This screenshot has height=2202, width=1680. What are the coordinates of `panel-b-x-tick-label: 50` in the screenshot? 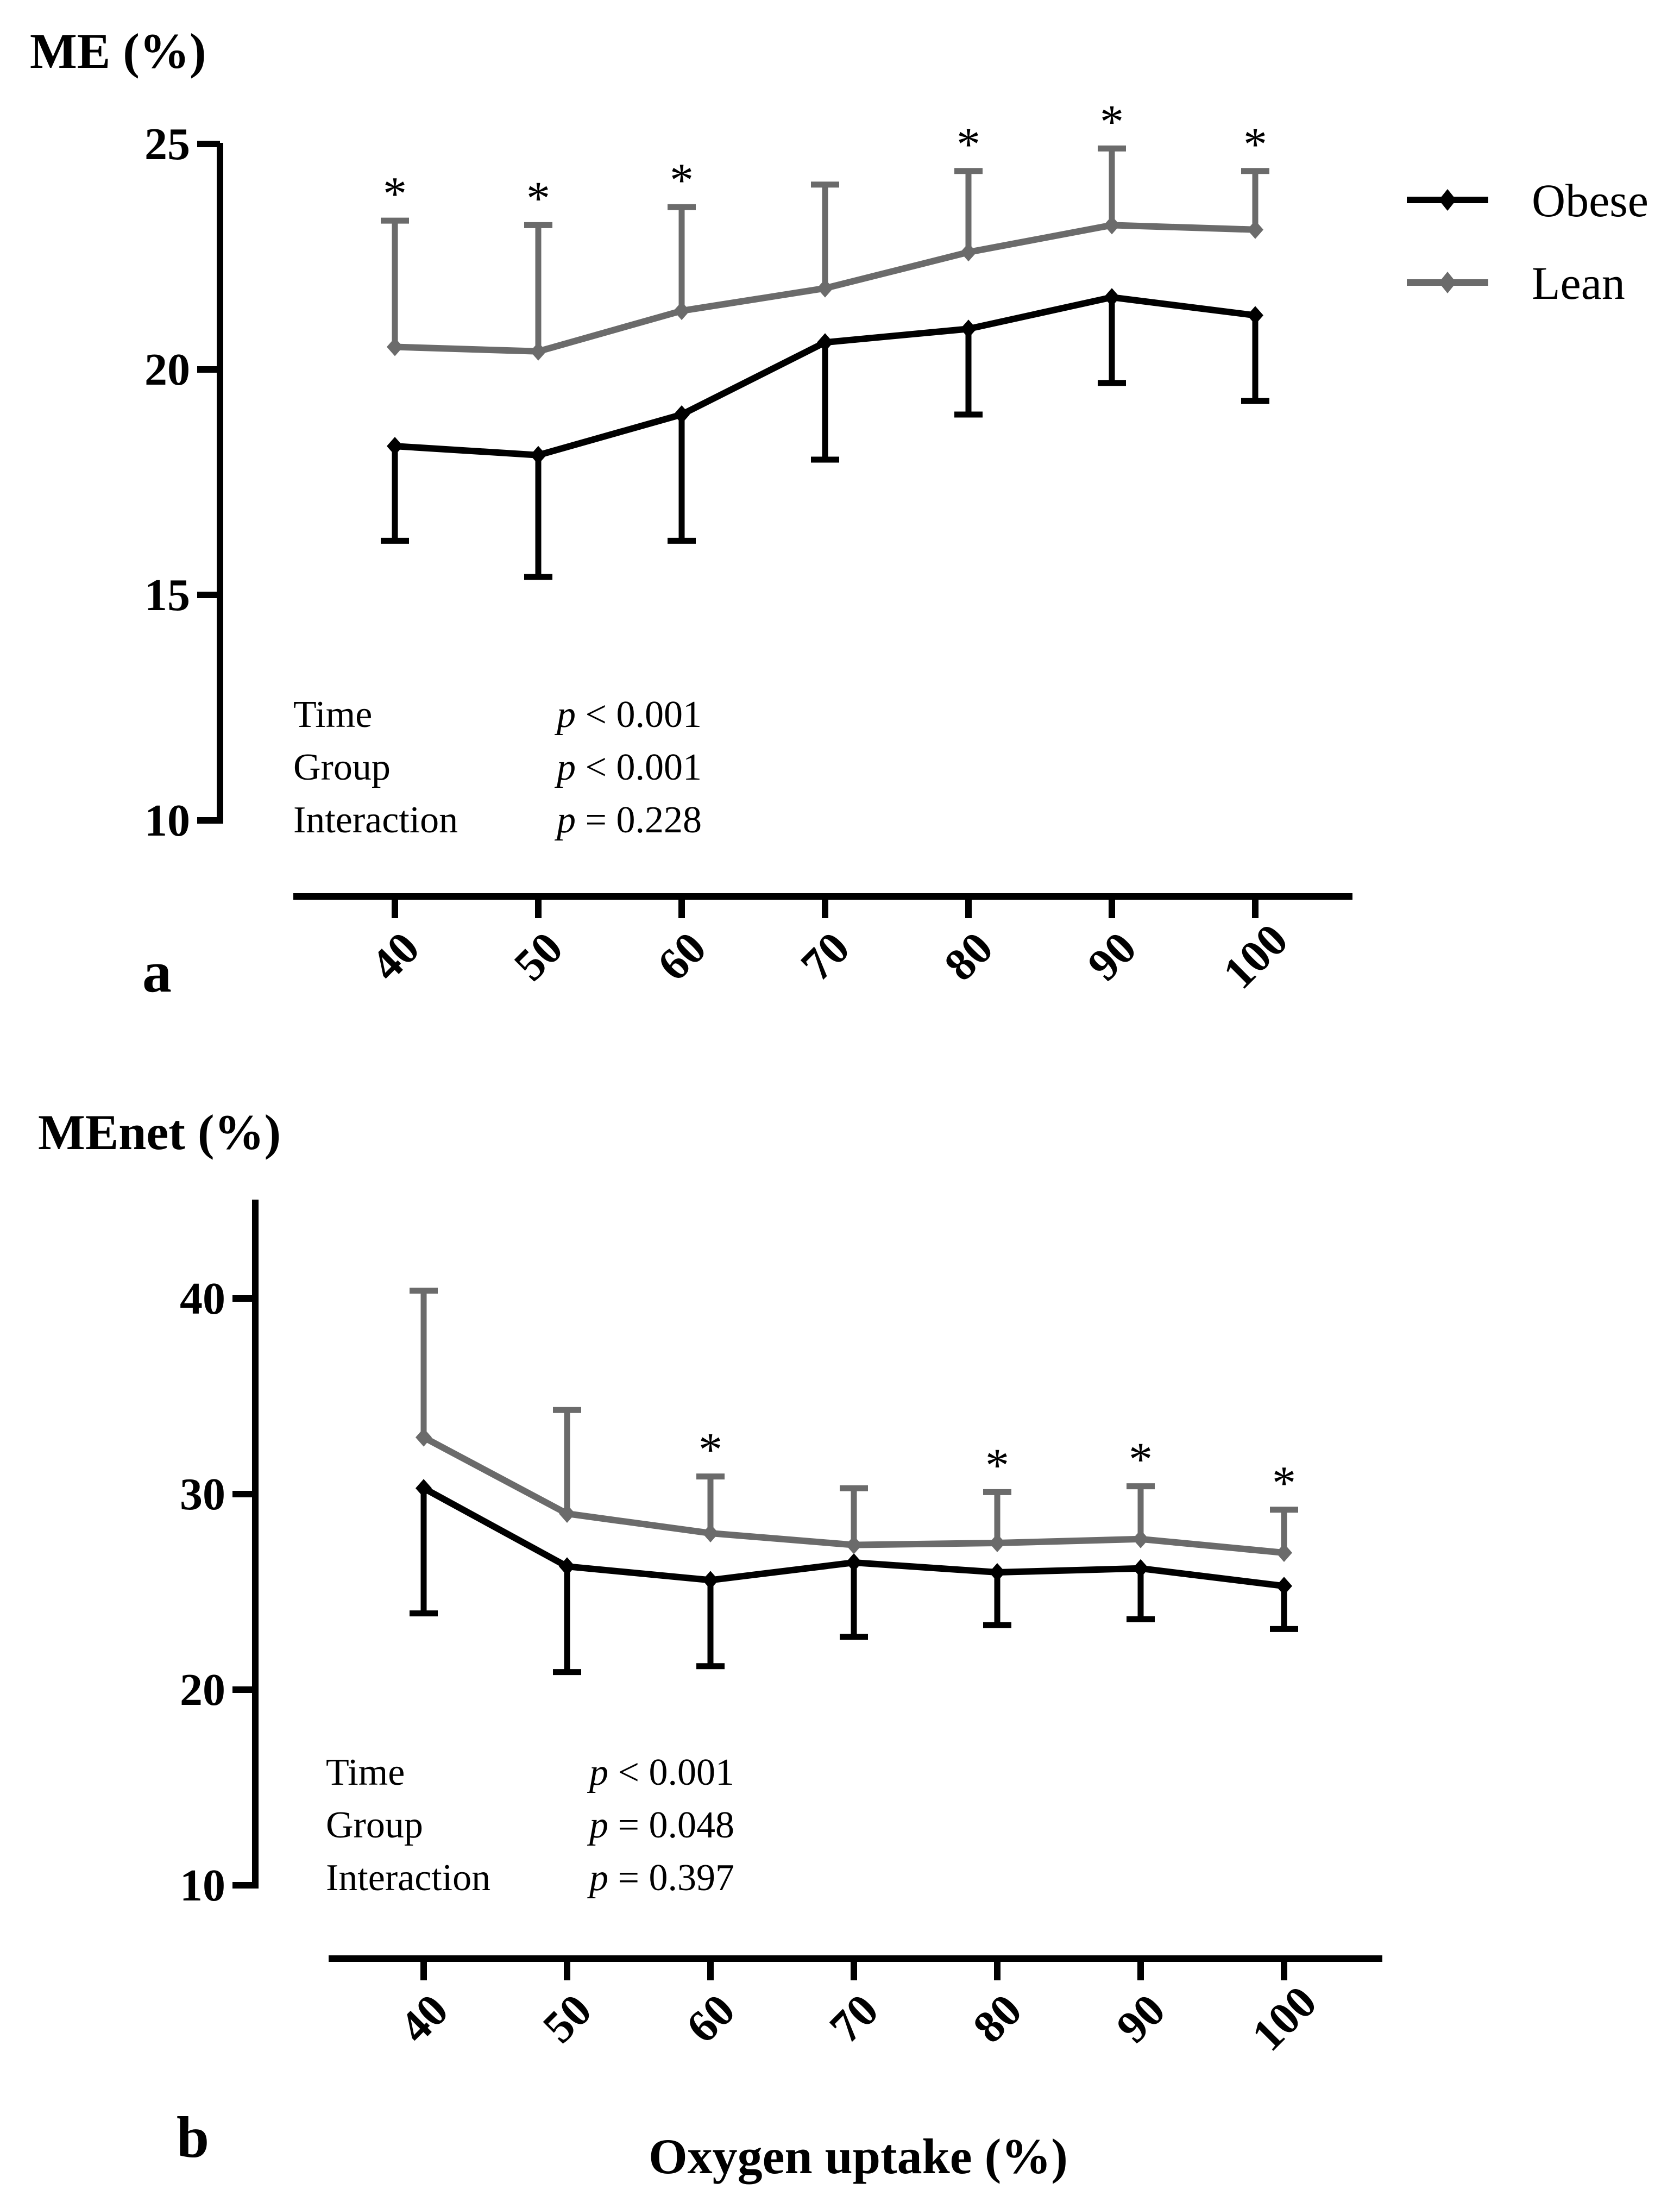 It's located at (567, 2019).